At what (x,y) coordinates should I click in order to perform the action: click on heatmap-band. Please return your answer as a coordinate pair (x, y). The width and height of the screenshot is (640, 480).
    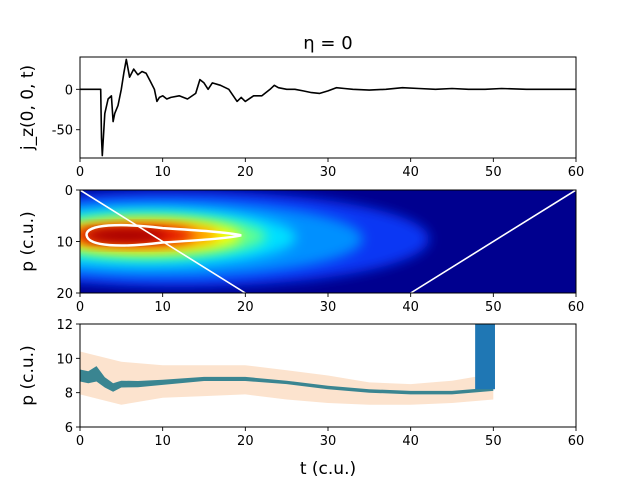
    Looking at the image, I should click on (125, 235).